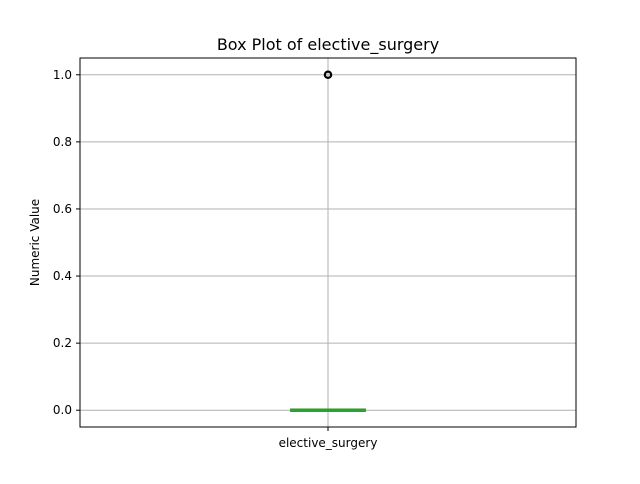 The width and height of the screenshot is (640, 484). What do you see at coordinates (62, 343) in the screenshot?
I see `y-tick-label: 0.2` at bounding box center [62, 343].